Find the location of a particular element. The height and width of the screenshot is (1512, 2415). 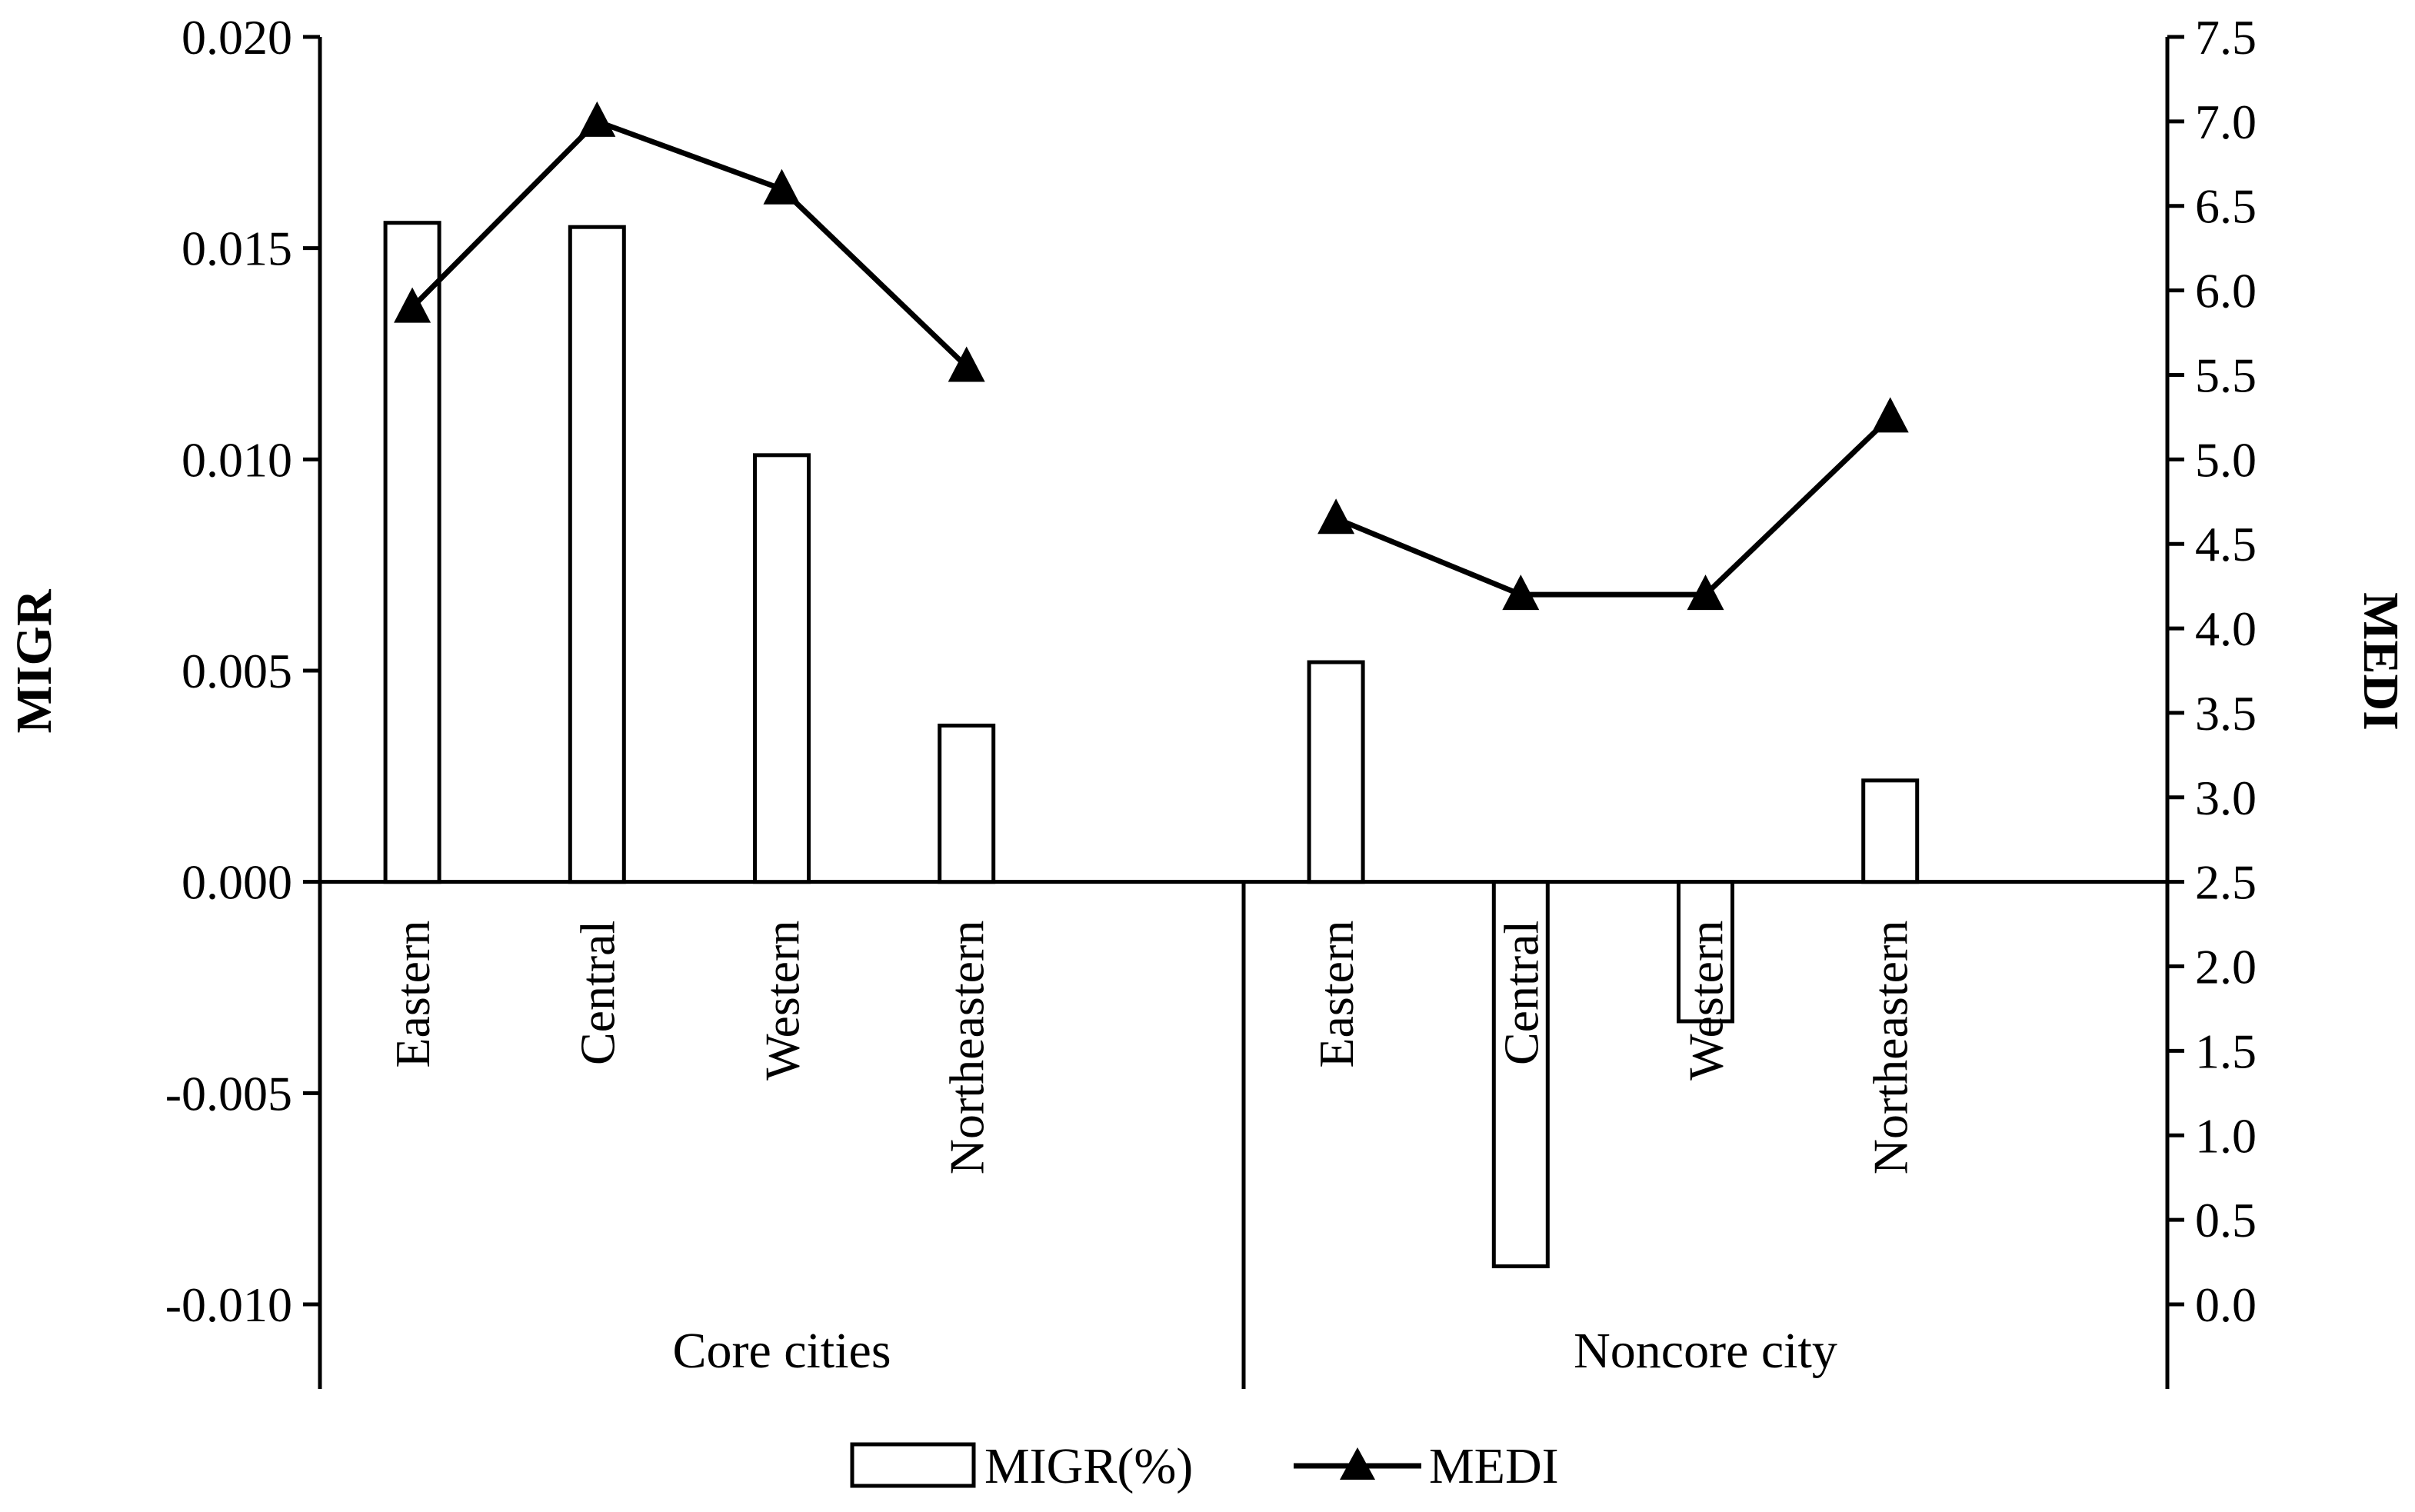

y2-tick-label: 3.5 is located at coordinates (2226, 713).